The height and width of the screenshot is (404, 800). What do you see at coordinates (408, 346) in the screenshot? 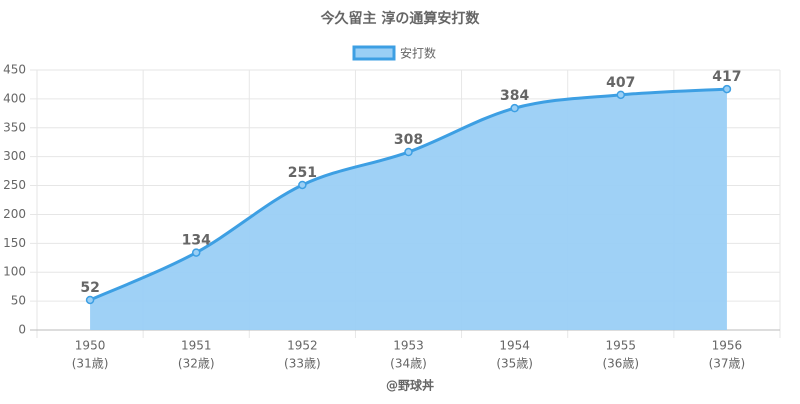
I see `x-tick-label: 1953` at bounding box center [408, 346].